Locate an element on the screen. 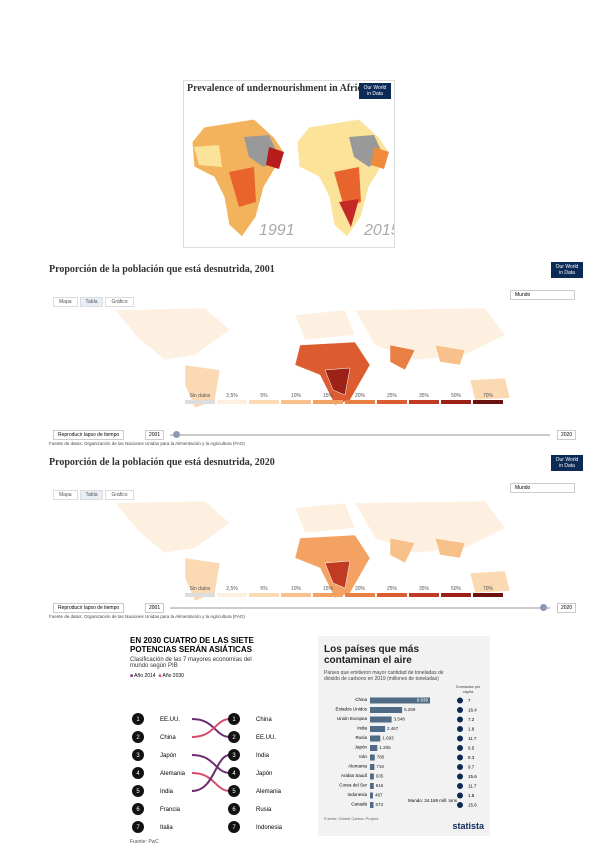 The height and width of the screenshot is (848, 600). value-label: 487 is located at coordinates (379, 795).